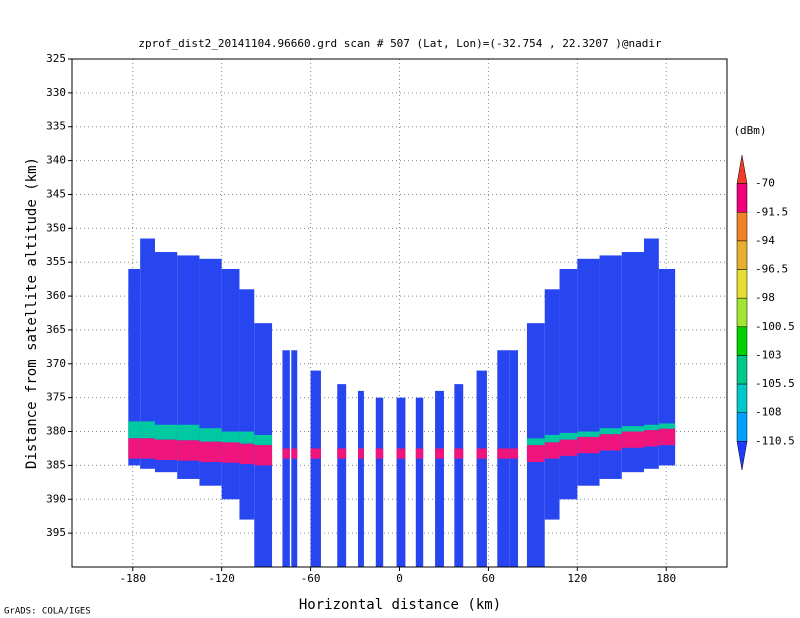 Image resolution: width=800 pixels, height=618 pixels. I want to click on colorbar-label: -70, so click(765, 183).